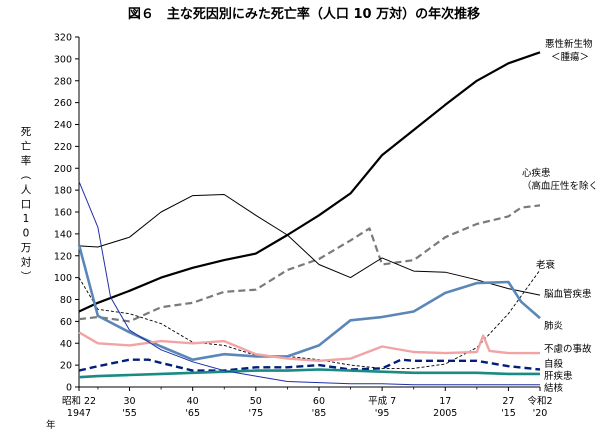 This screenshot has height=434, width=608. What do you see at coordinates (51, 425) in the screenshot?
I see `x-axis-unit: 年` at bounding box center [51, 425].